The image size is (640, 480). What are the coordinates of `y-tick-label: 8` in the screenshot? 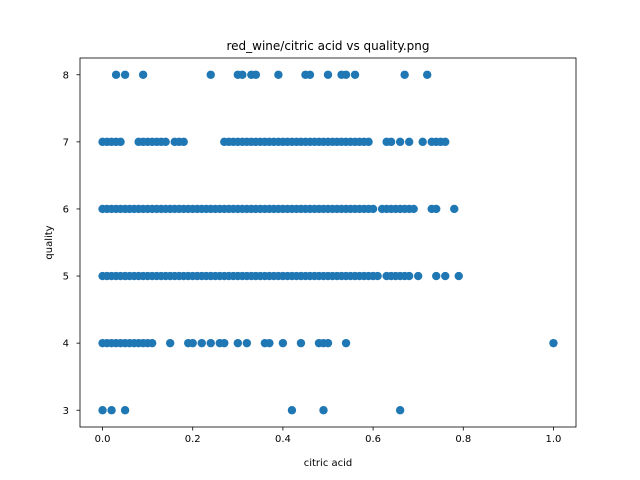 It's located at (66, 75).